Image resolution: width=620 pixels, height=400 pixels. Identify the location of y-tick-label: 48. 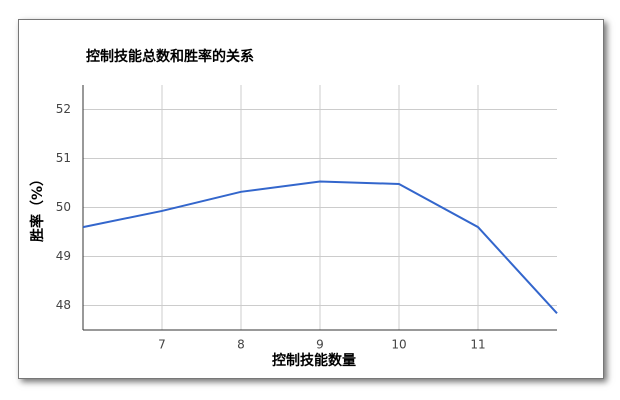
(63, 305).